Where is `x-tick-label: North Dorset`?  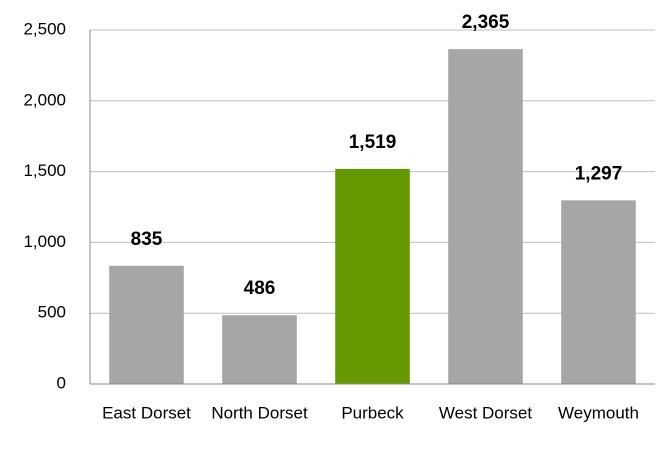
x-tick-label: North Dorset is located at coordinates (259, 412).